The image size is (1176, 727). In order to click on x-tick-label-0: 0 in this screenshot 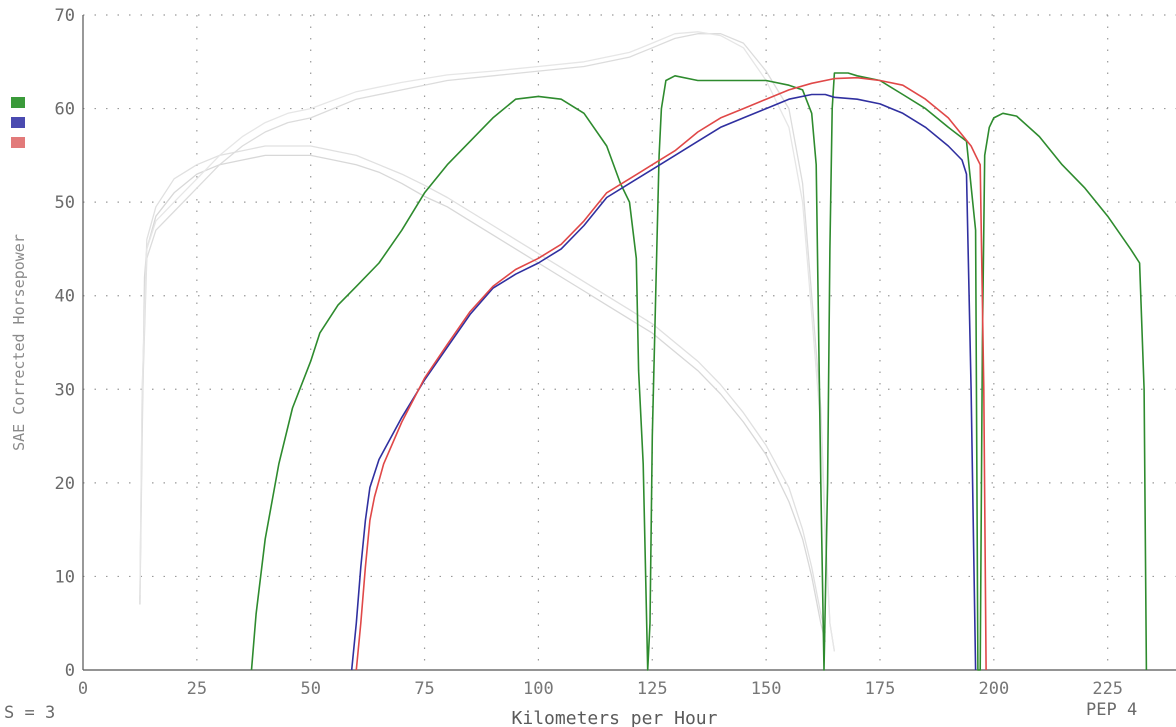, I will do `click(83, 689)`.